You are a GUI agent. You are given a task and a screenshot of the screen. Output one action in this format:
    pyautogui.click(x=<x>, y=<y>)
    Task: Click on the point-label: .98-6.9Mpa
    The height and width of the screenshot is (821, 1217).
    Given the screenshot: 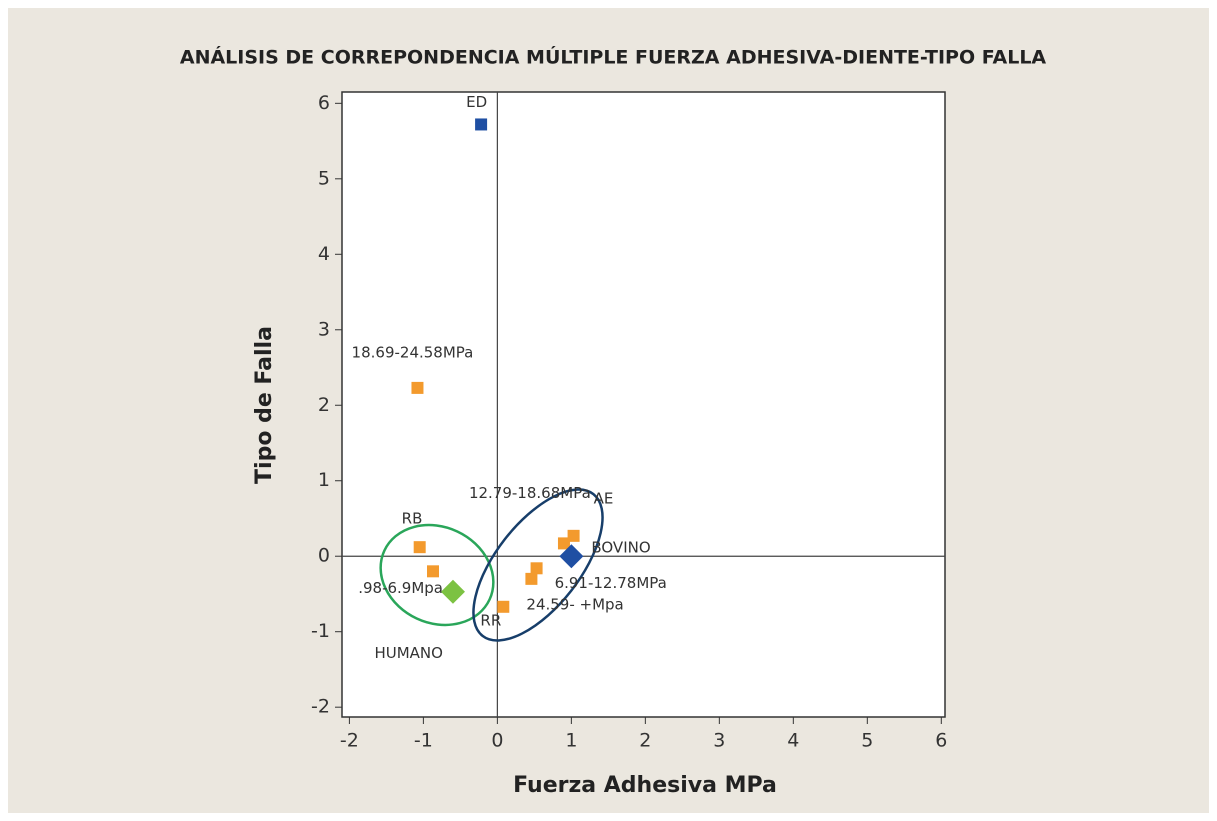 What is the action you would take?
    pyautogui.click(x=400, y=588)
    